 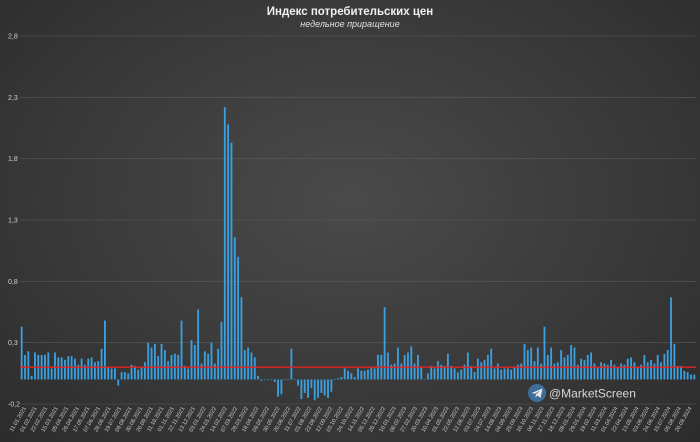 I want to click on y-tick-label: 1,3, so click(x=13, y=221).